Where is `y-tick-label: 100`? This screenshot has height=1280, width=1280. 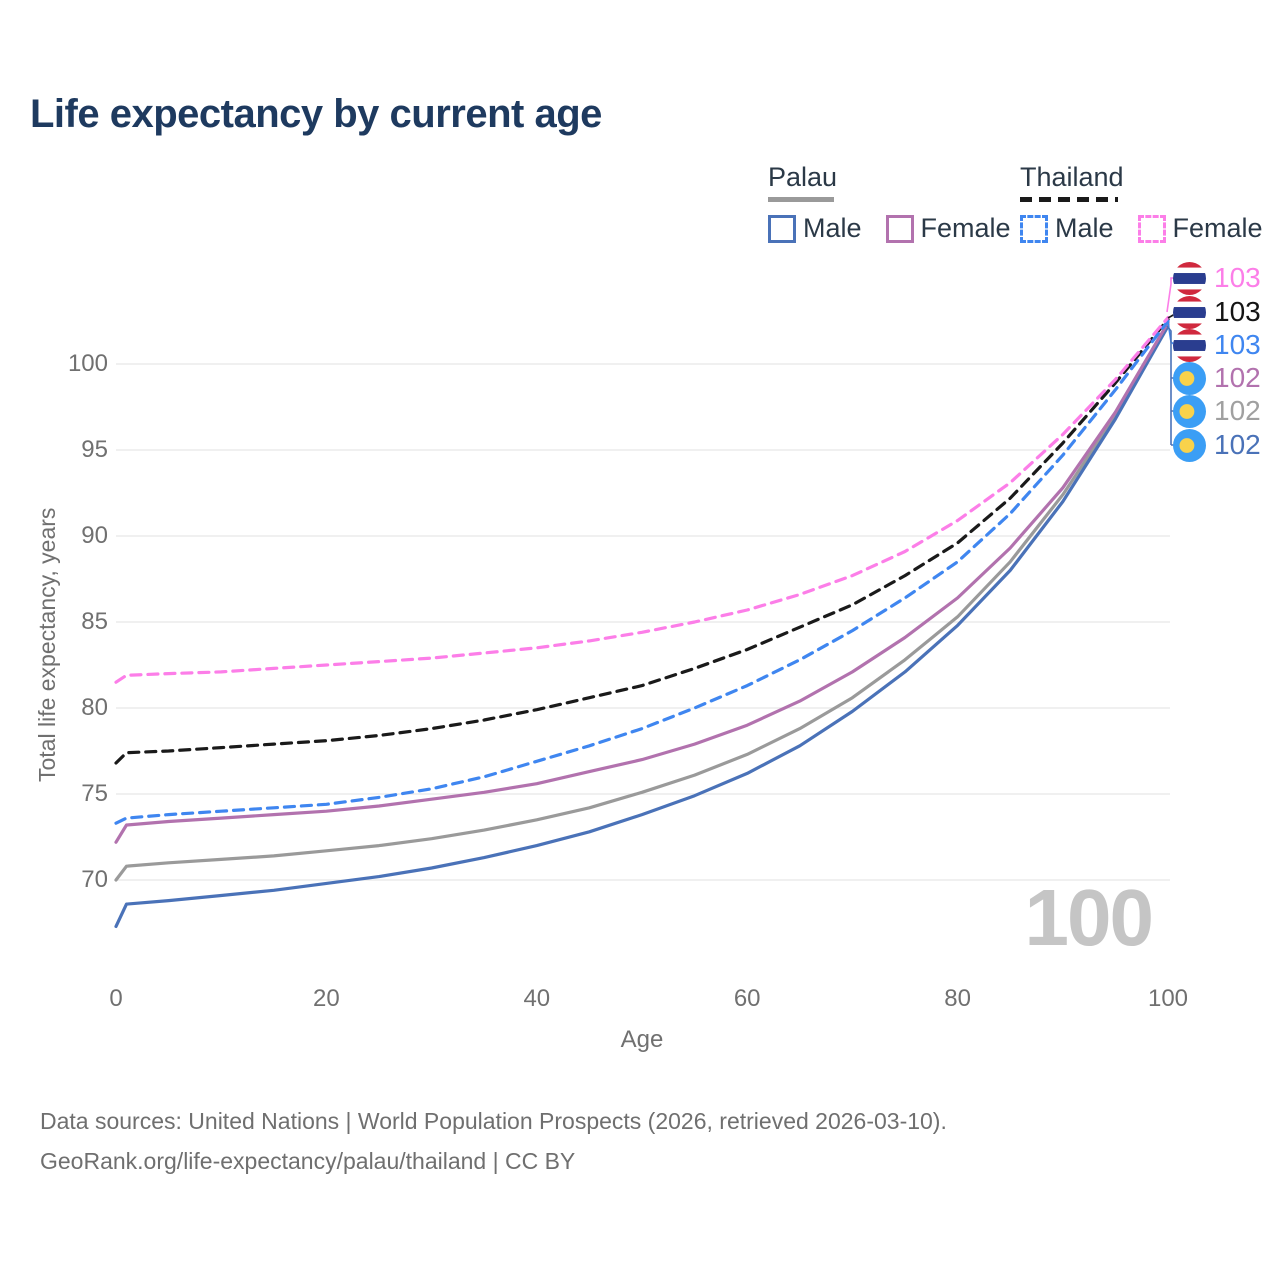 y-tick-label: 100 is located at coordinates (87, 363).